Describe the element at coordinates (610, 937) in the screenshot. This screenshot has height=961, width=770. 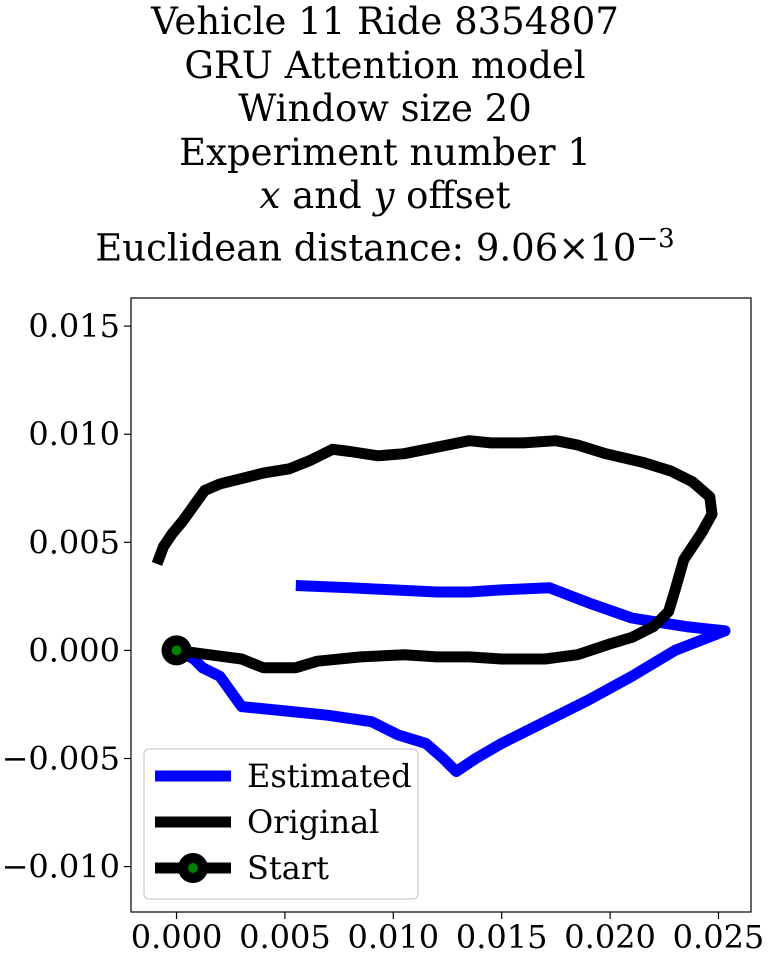
I see `x-tick-label: 0.020` at that location.